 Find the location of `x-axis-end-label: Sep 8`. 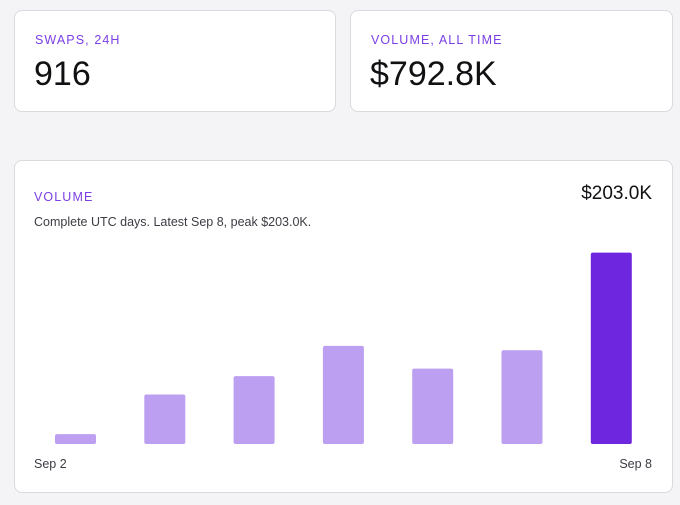

x-axis-end-label: Sep 8 is located at coordinates (635, 464).